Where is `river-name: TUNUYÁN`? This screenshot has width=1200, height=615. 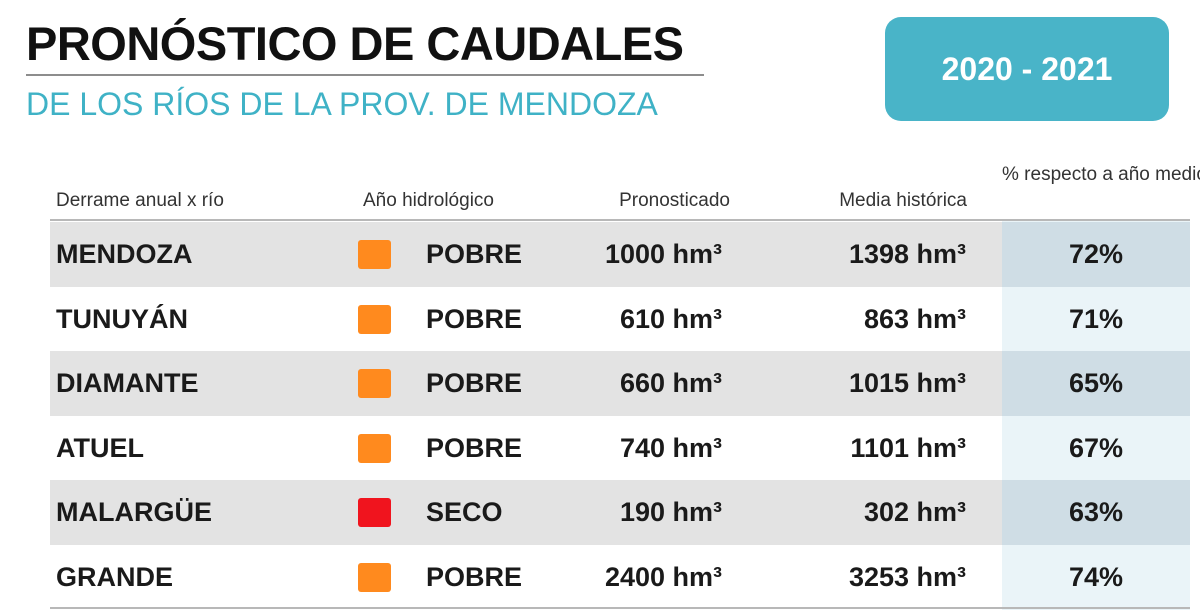 river-name: TUNUYÁN is located at coordinates (122, 318).